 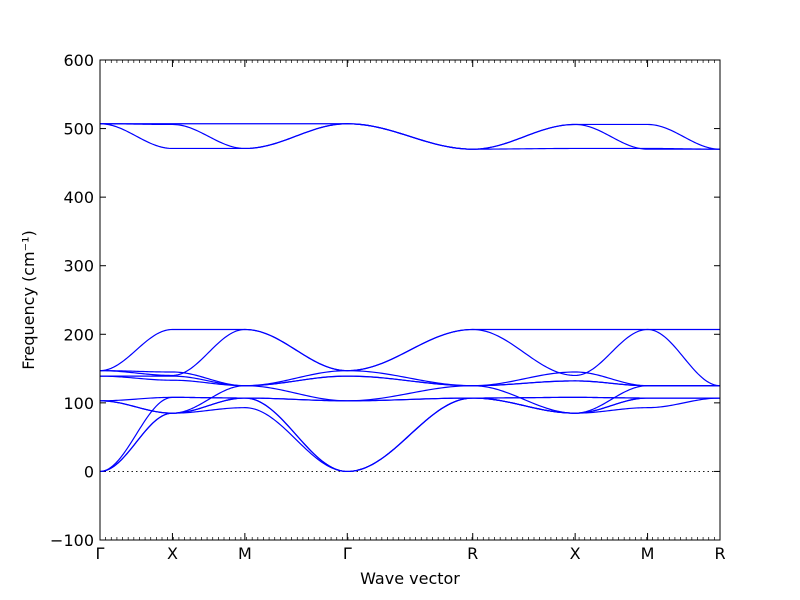 I want to click on y-tick-labels: −100 0 100 200 300 400 500 600, so click(x=72, y=300).